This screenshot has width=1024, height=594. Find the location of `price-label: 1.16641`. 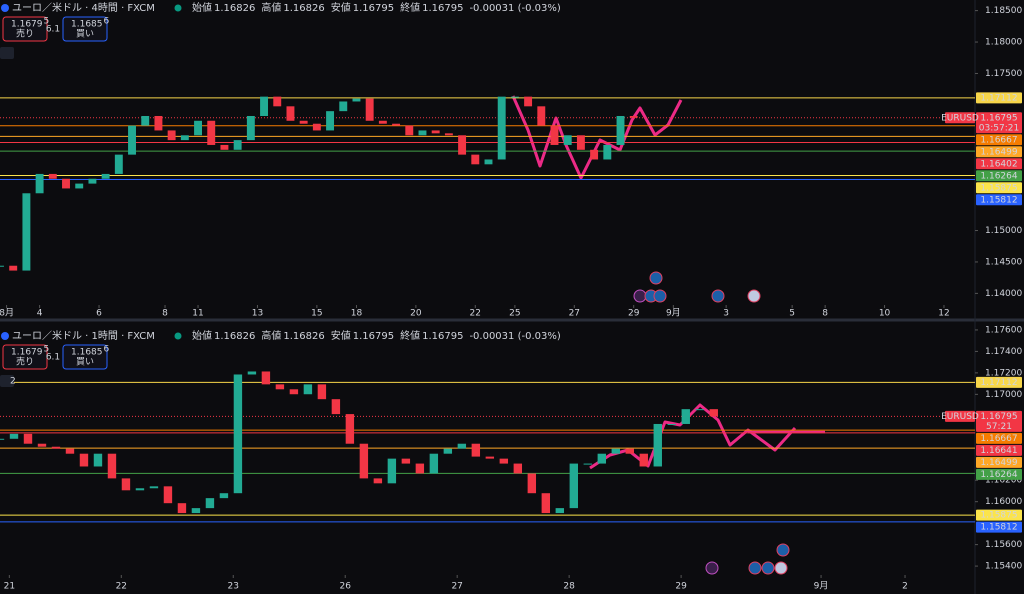

price-label: 1.16641 is located at coordinates (998, 451).